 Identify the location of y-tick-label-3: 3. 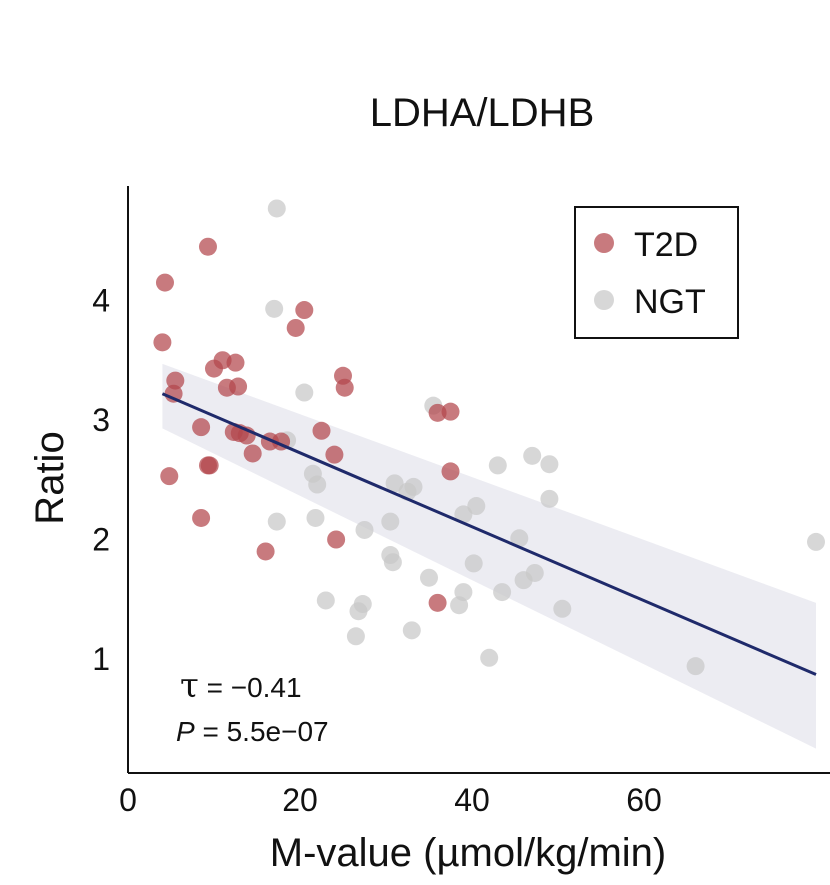
(101, 420).